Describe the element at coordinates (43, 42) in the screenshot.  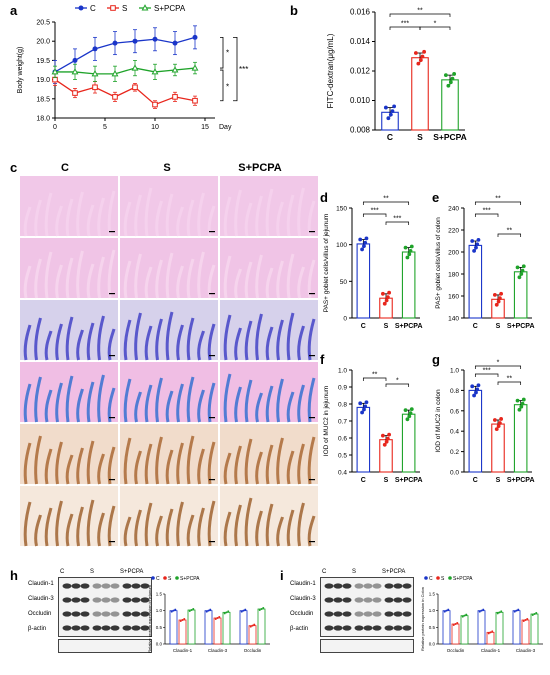
I see `y-tick-label: 20.0` at that location.